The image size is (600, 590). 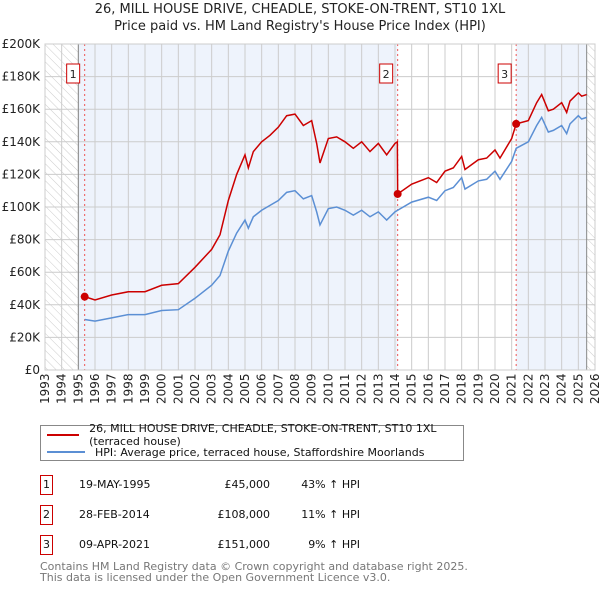 What do you see at coordinates (145, 388) in the screenshot?
I see `x-tick-label: 1999` at bounding box center [145, 388].